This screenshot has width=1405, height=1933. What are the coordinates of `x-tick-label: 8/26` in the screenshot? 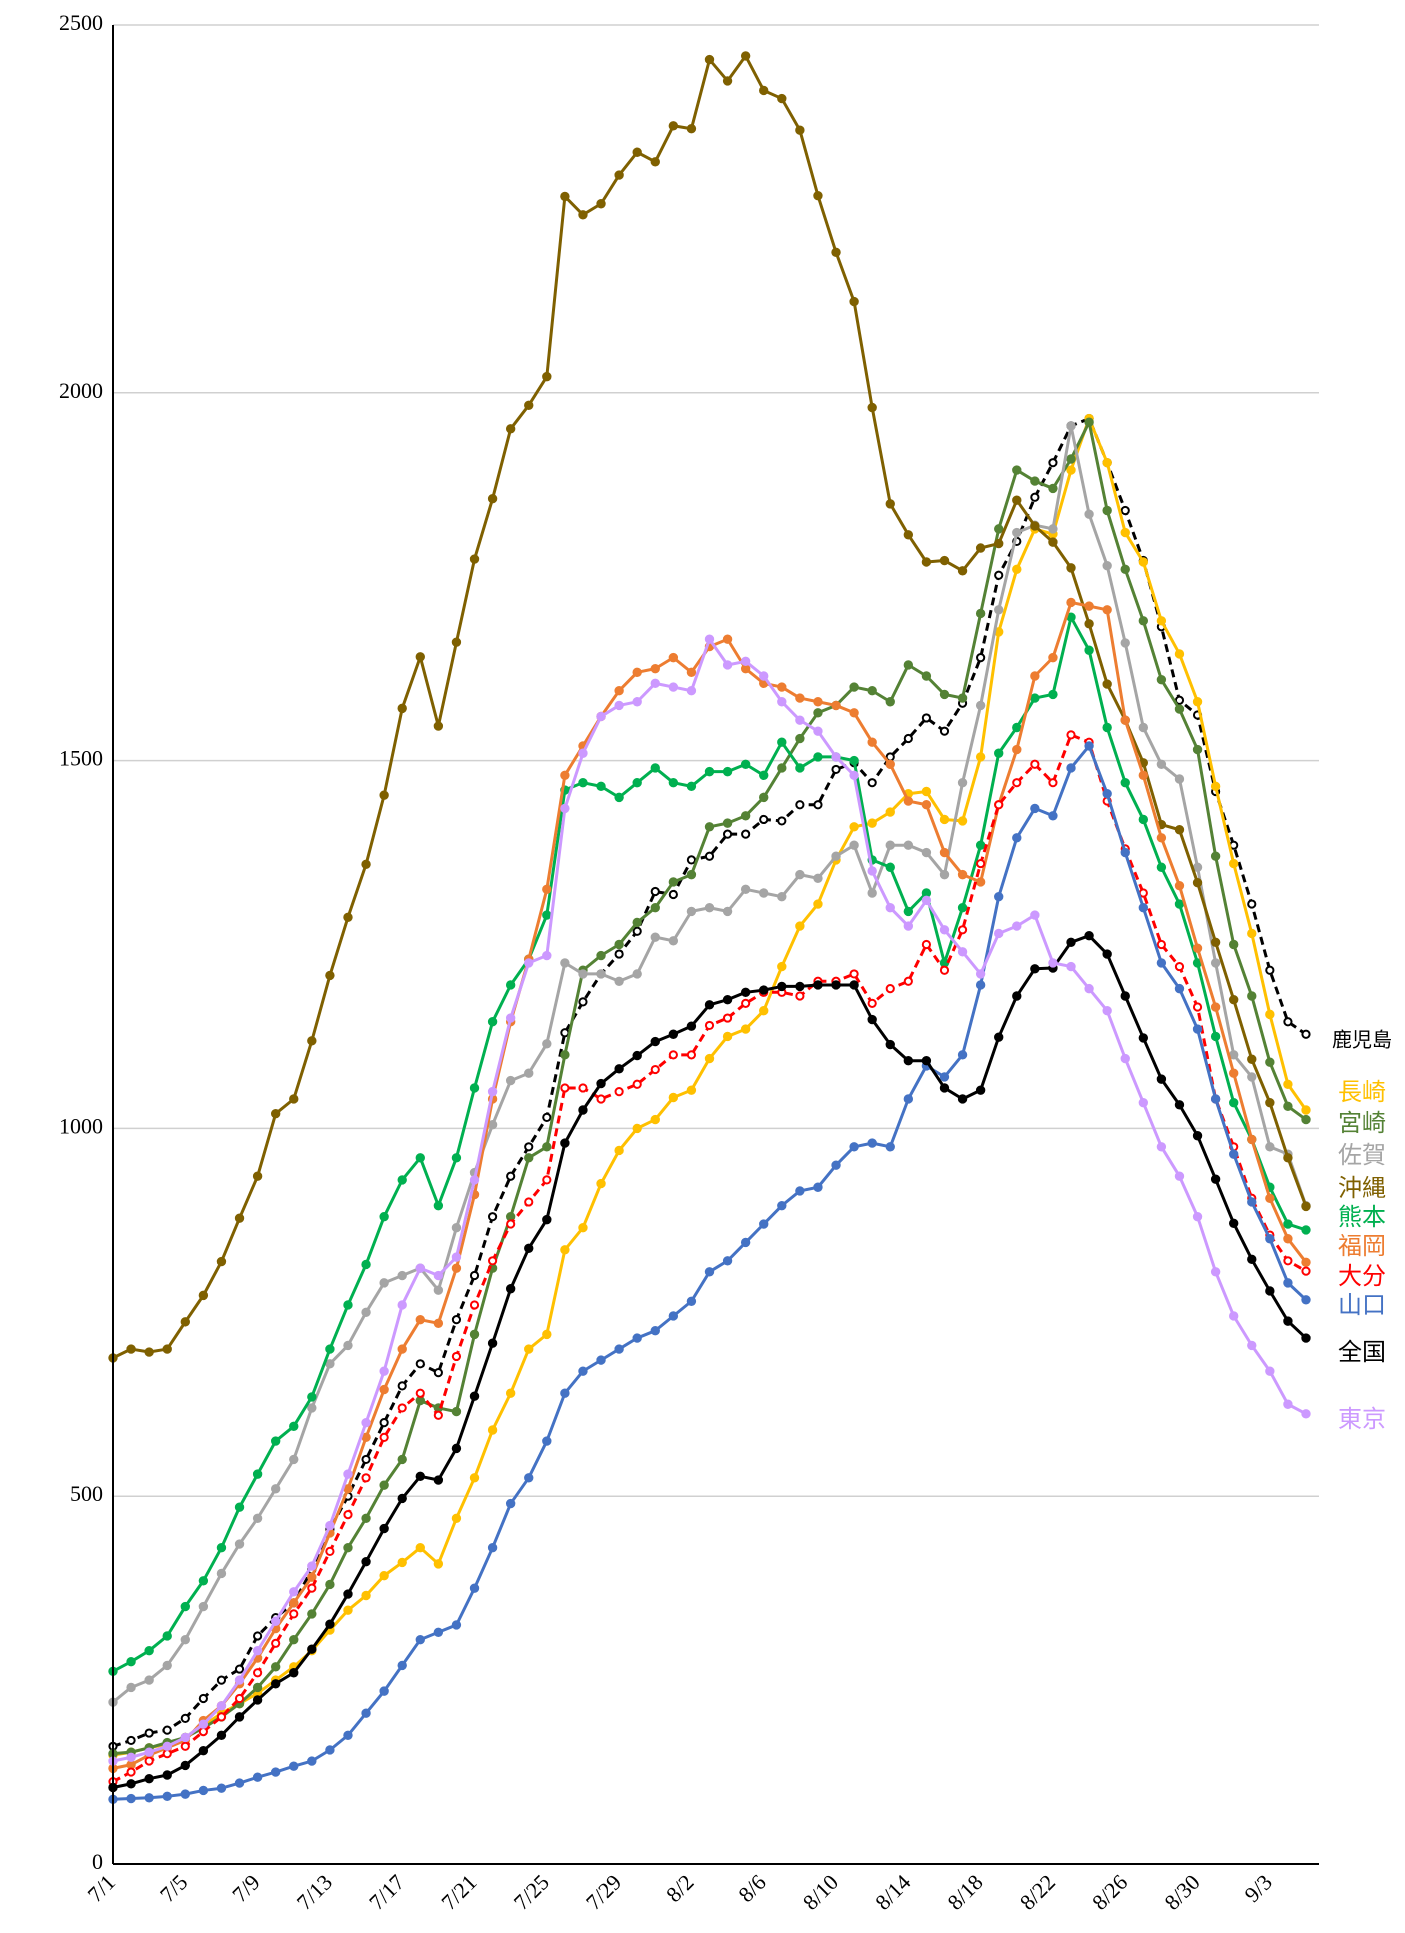 It's located at (1109, 1891).